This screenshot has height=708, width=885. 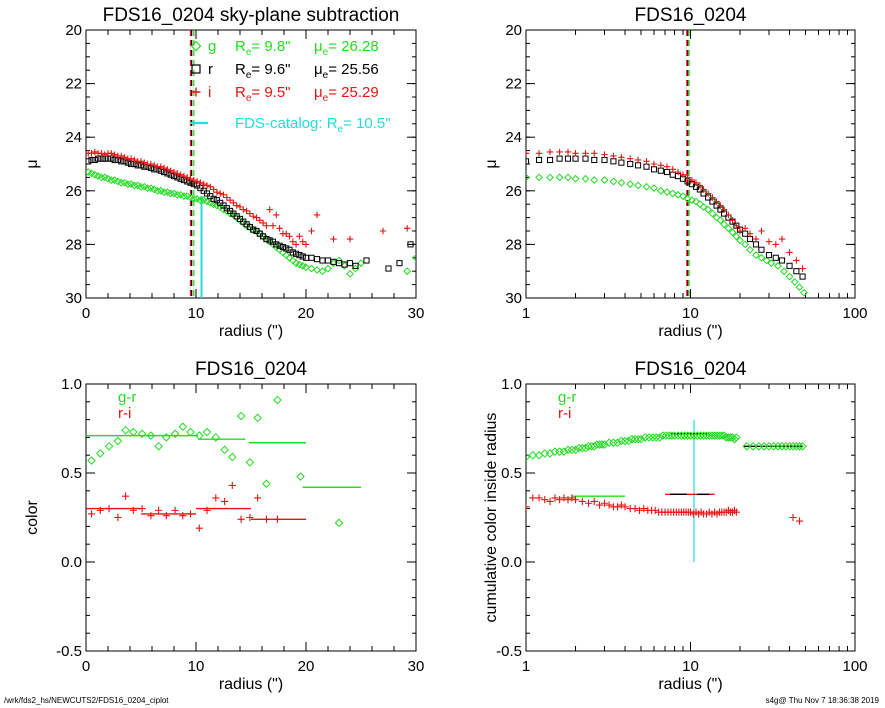 What do you see at coordinates (513, 298) in the screenshot?
I see `y-tick-label: 30` at bounding box center [513, 298].